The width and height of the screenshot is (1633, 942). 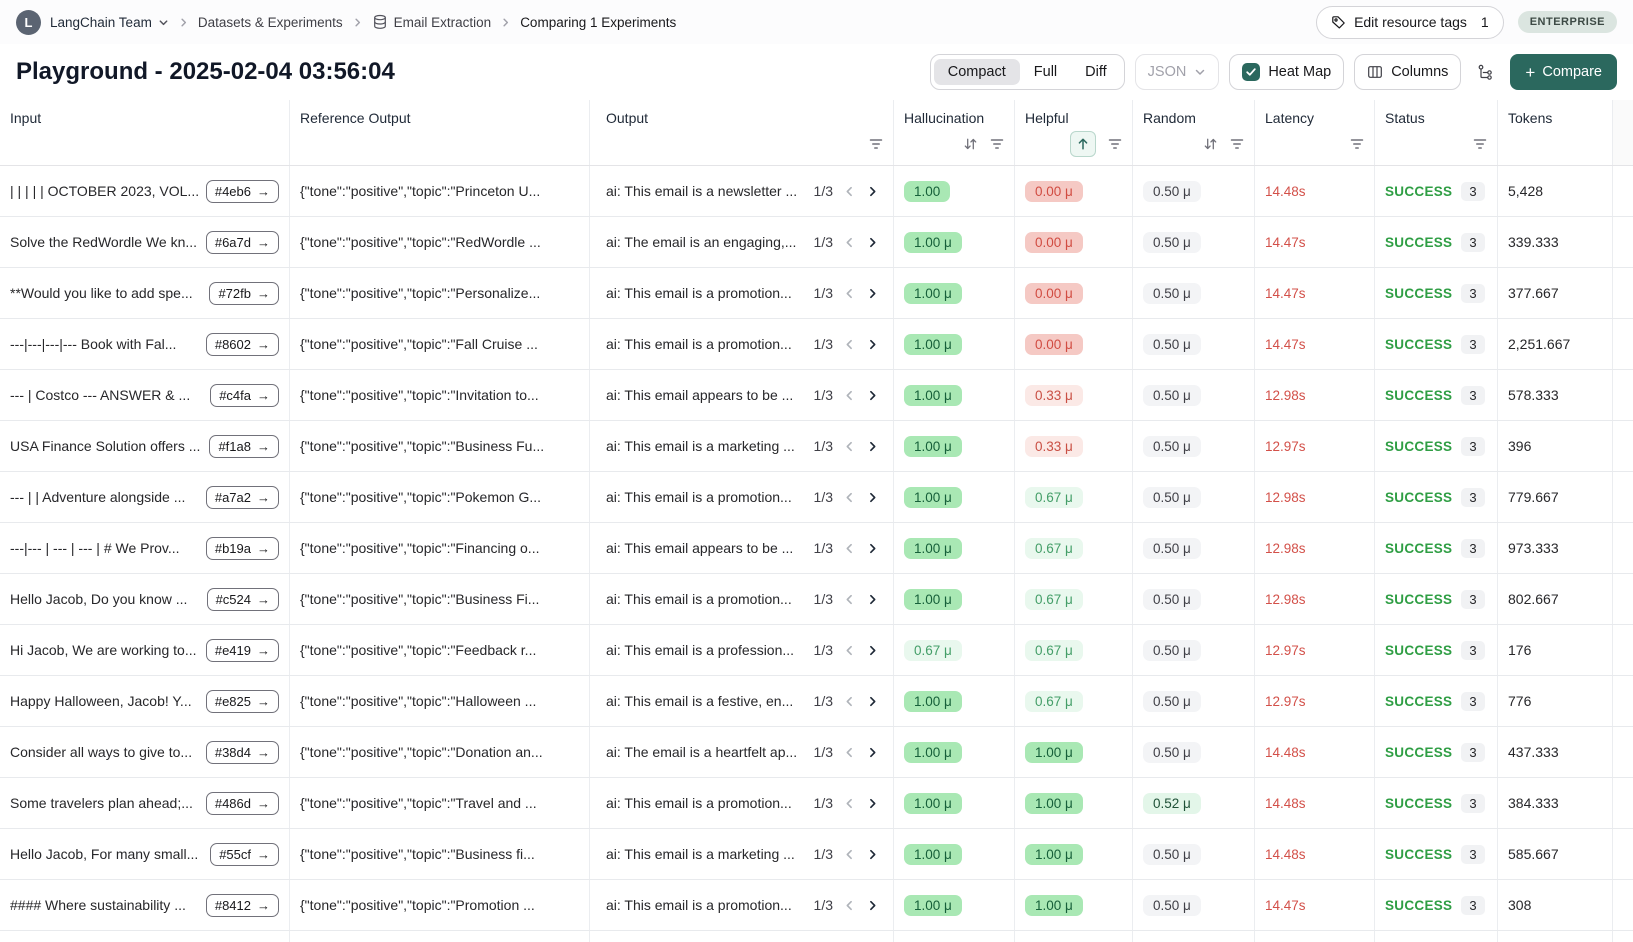 I want to click on tokens-value: 308, so click(x=1520, y=905).